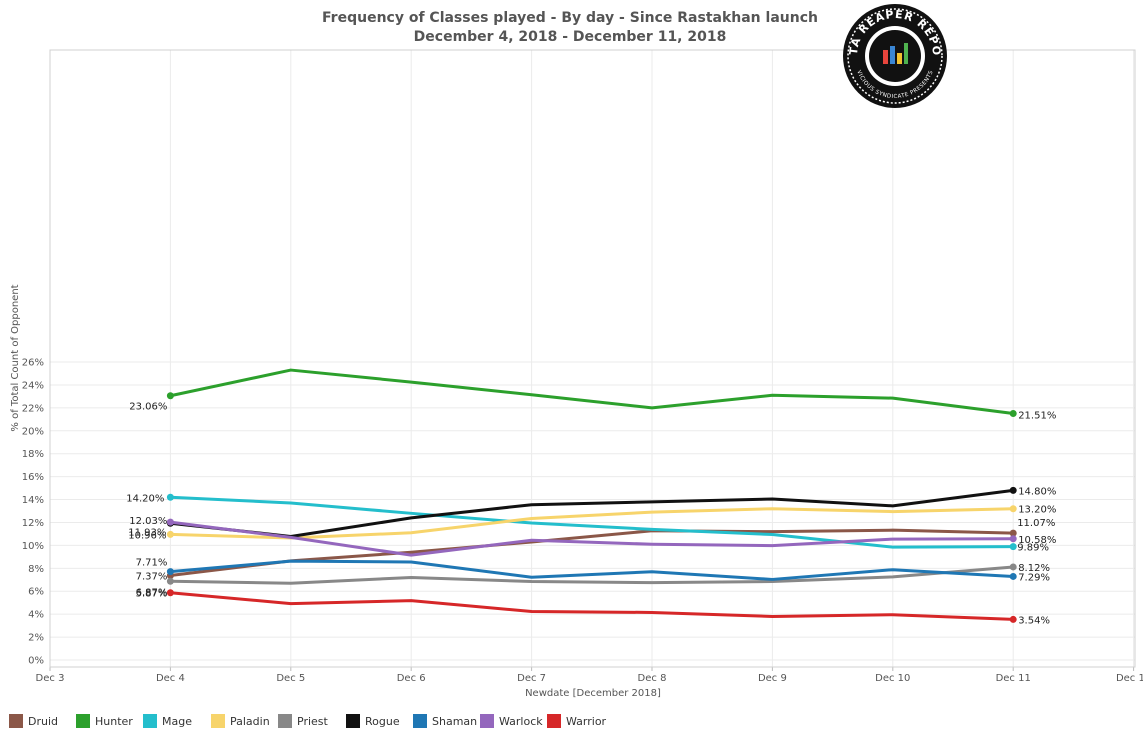 The width and height of the screenshot is (1143, 733). Describe the element at coordinates (353, 721) in the screenshot. I see `legend-swatch-rogue` at that location.